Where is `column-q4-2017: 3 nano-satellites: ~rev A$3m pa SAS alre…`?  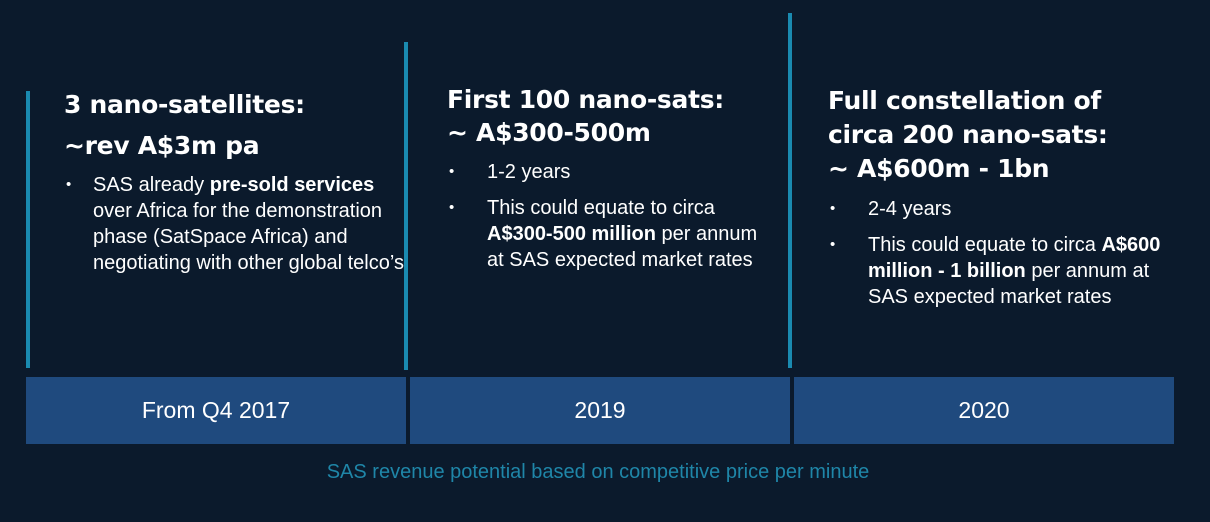 column-q4-2017: 3 nano-satellites: ~rev A$3m pa SAS alre… is located at coordinates (234, 180).